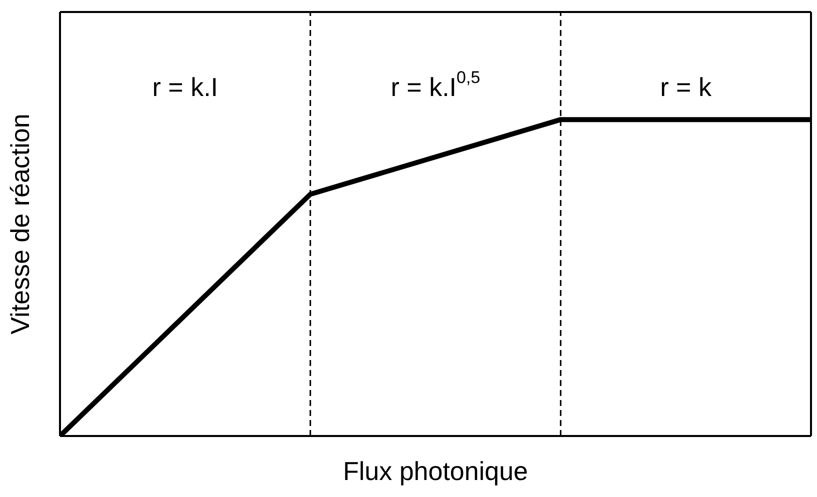 This screenshot has width=817, height=497. I want to click on text: r = k.I, so click(185, 87).